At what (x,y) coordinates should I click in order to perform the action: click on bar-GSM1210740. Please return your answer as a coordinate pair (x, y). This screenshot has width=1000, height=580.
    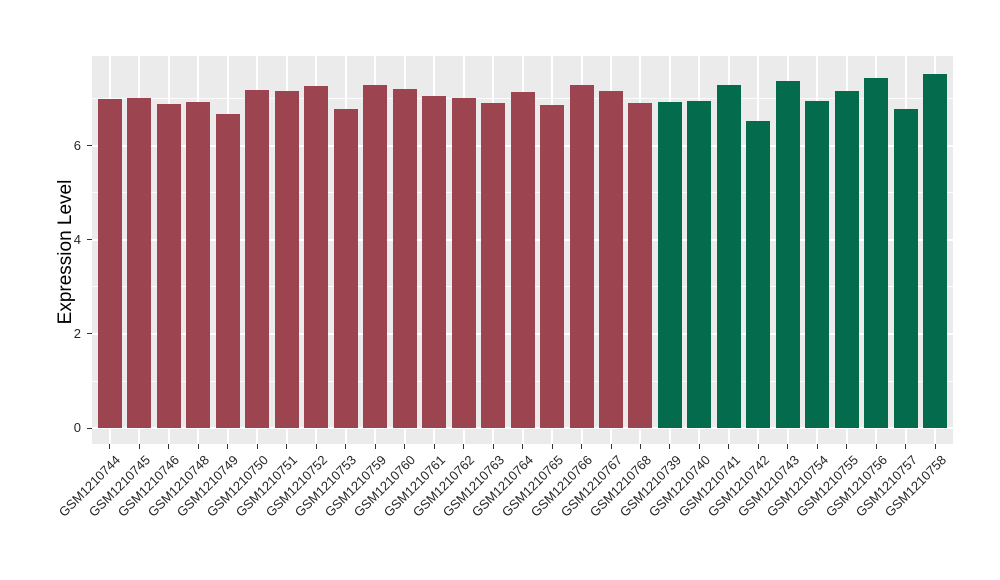
    Looking at the image, I should click on (699, 264).